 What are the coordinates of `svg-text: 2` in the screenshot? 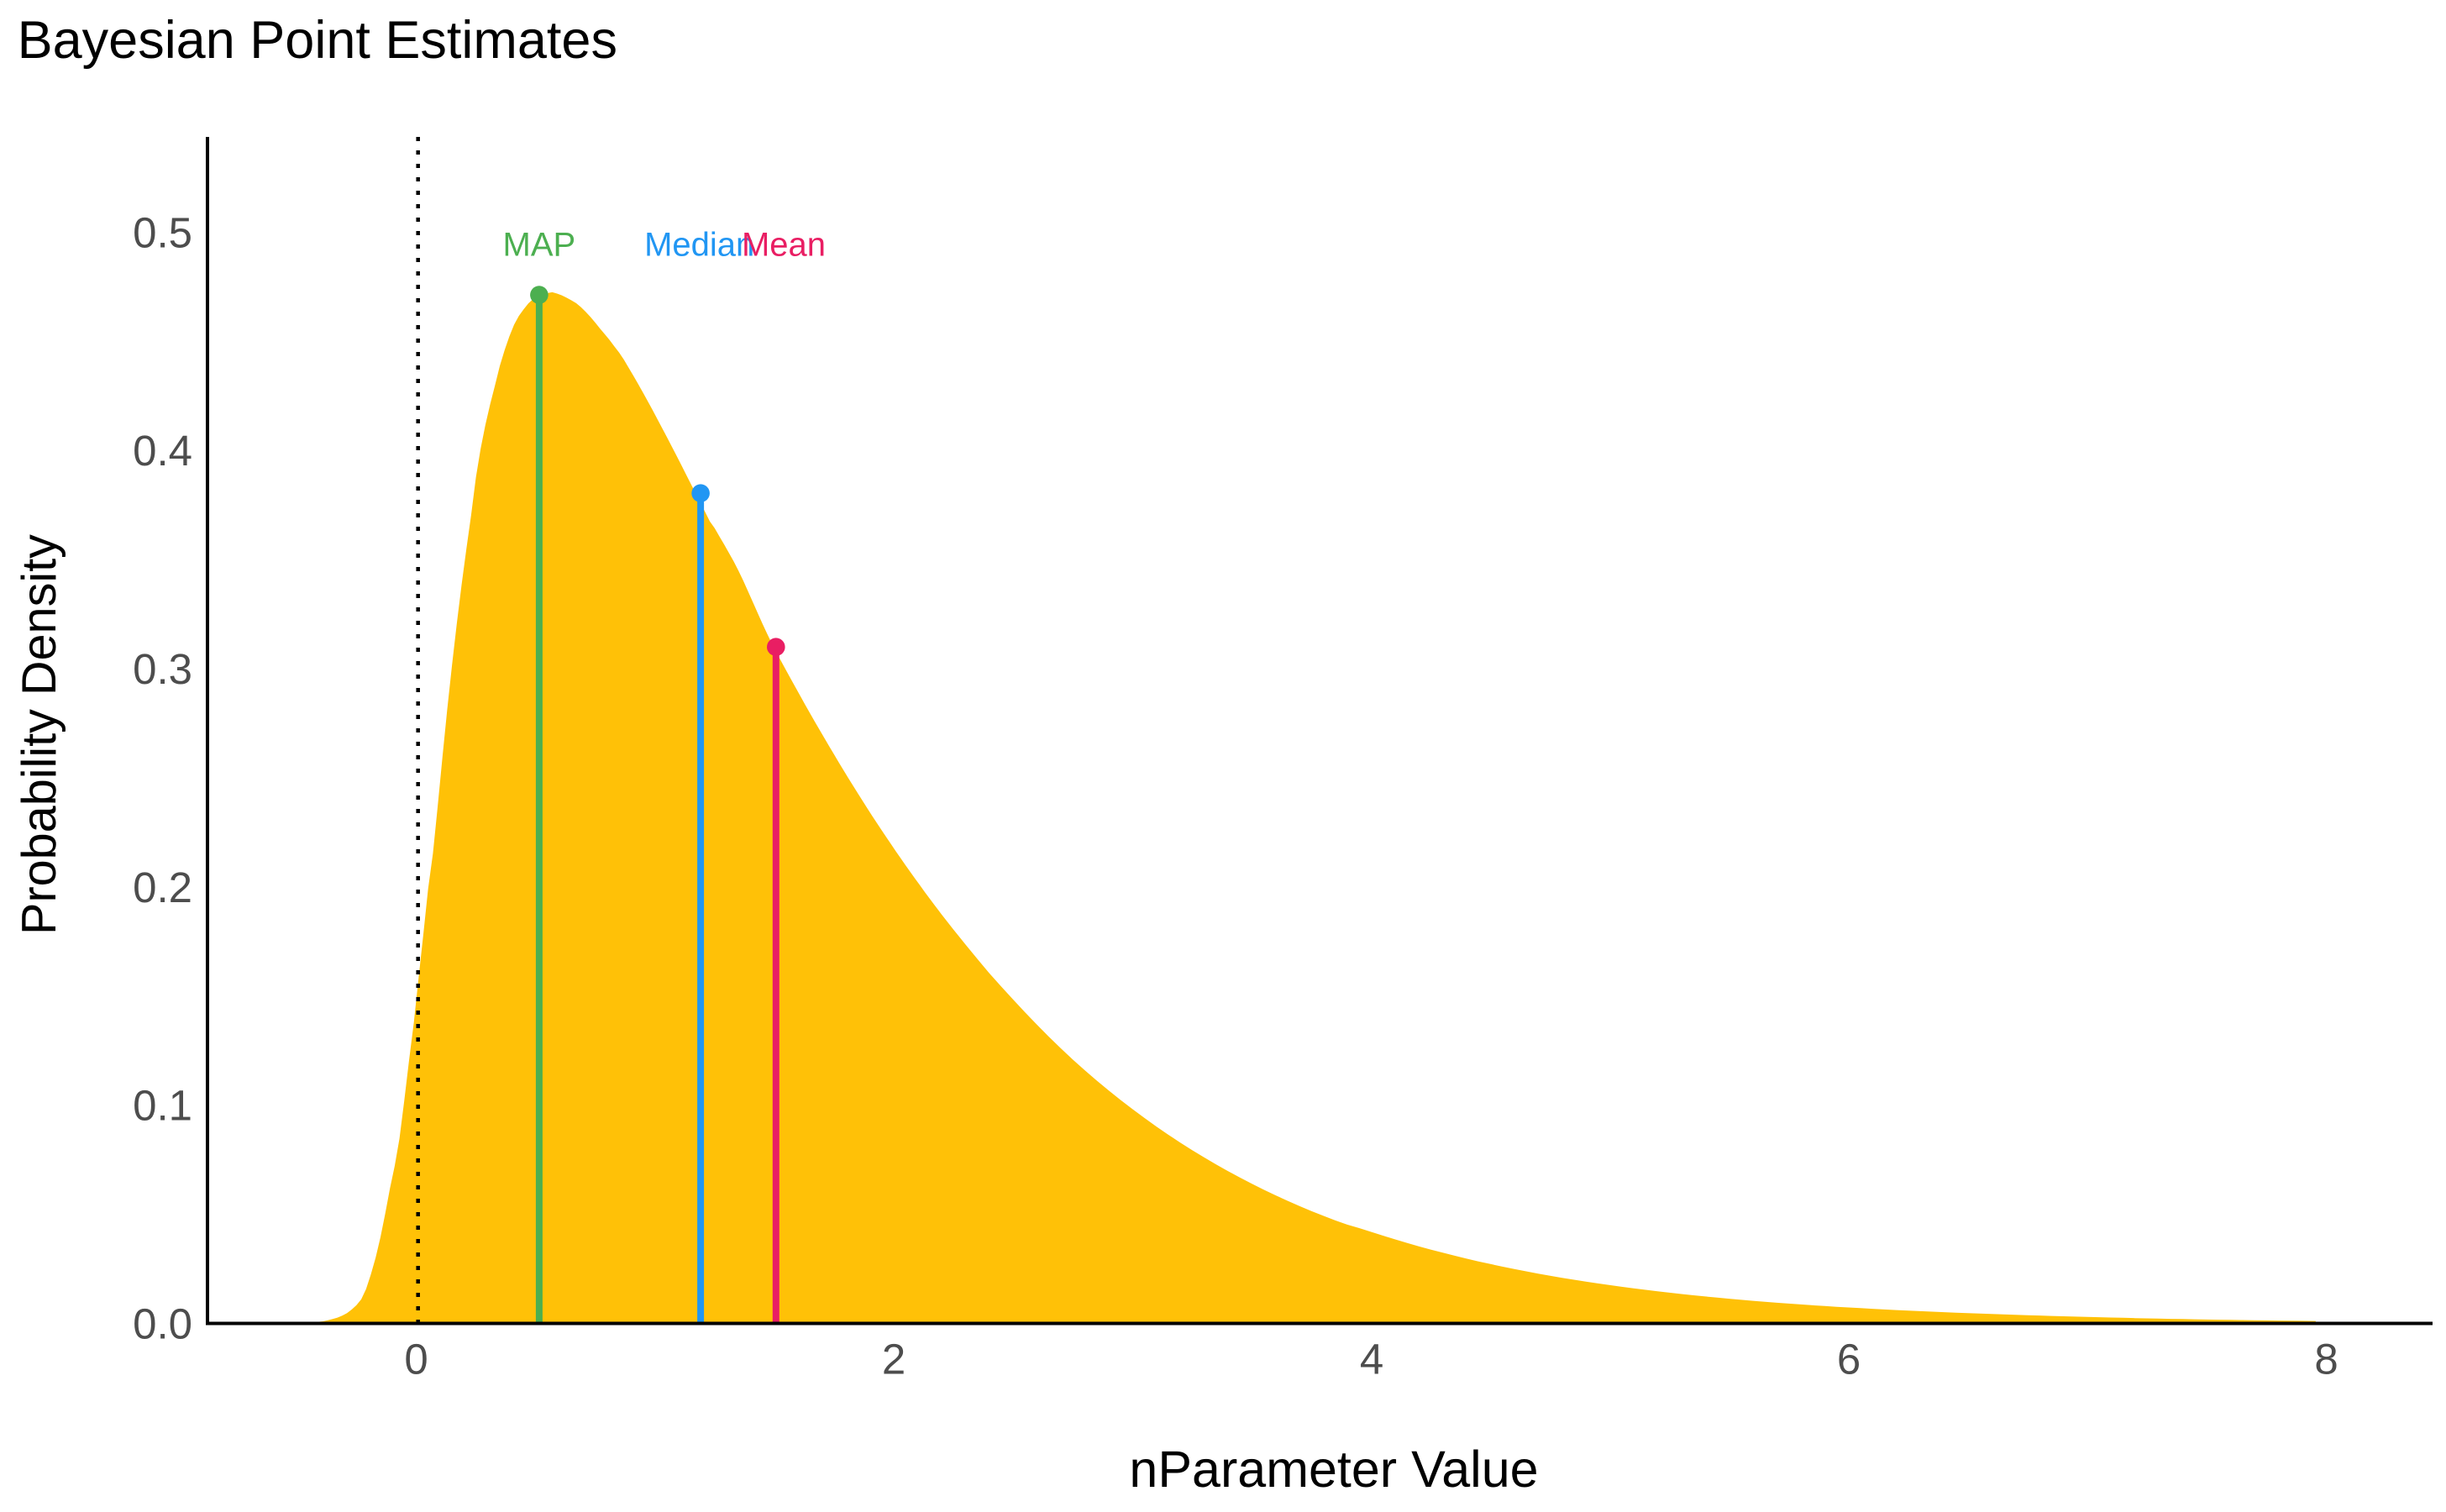 It's located at (893, 1359).